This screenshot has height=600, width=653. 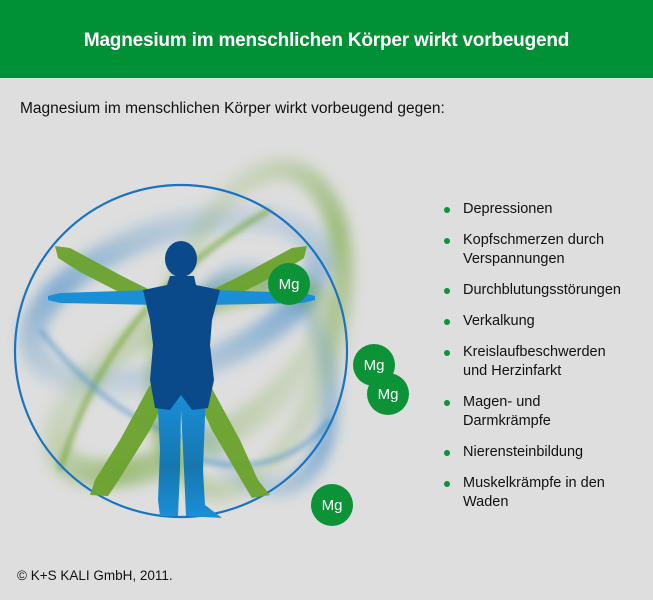 What do you see at coordinates (95, 575) in the screenshot?
I see `copyright-footer: © K+S KALI GmbH, 2011.` at bounding box center [95, 575].